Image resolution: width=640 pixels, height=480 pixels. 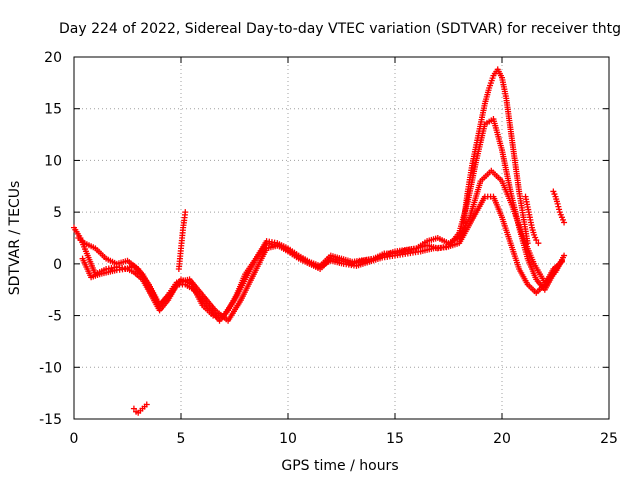 What do you see at coordinates (53, 58) in the screenshot?
I see `y-tick-label: 20` at bounding box center [53, 58].